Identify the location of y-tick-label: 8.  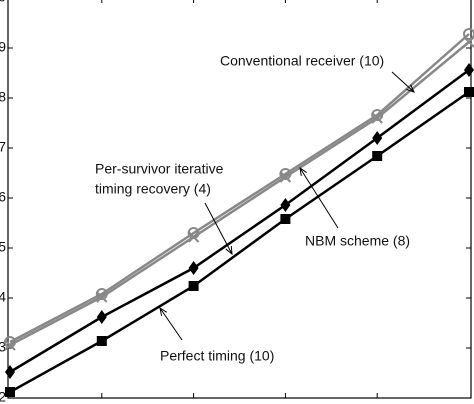
(3, 97).